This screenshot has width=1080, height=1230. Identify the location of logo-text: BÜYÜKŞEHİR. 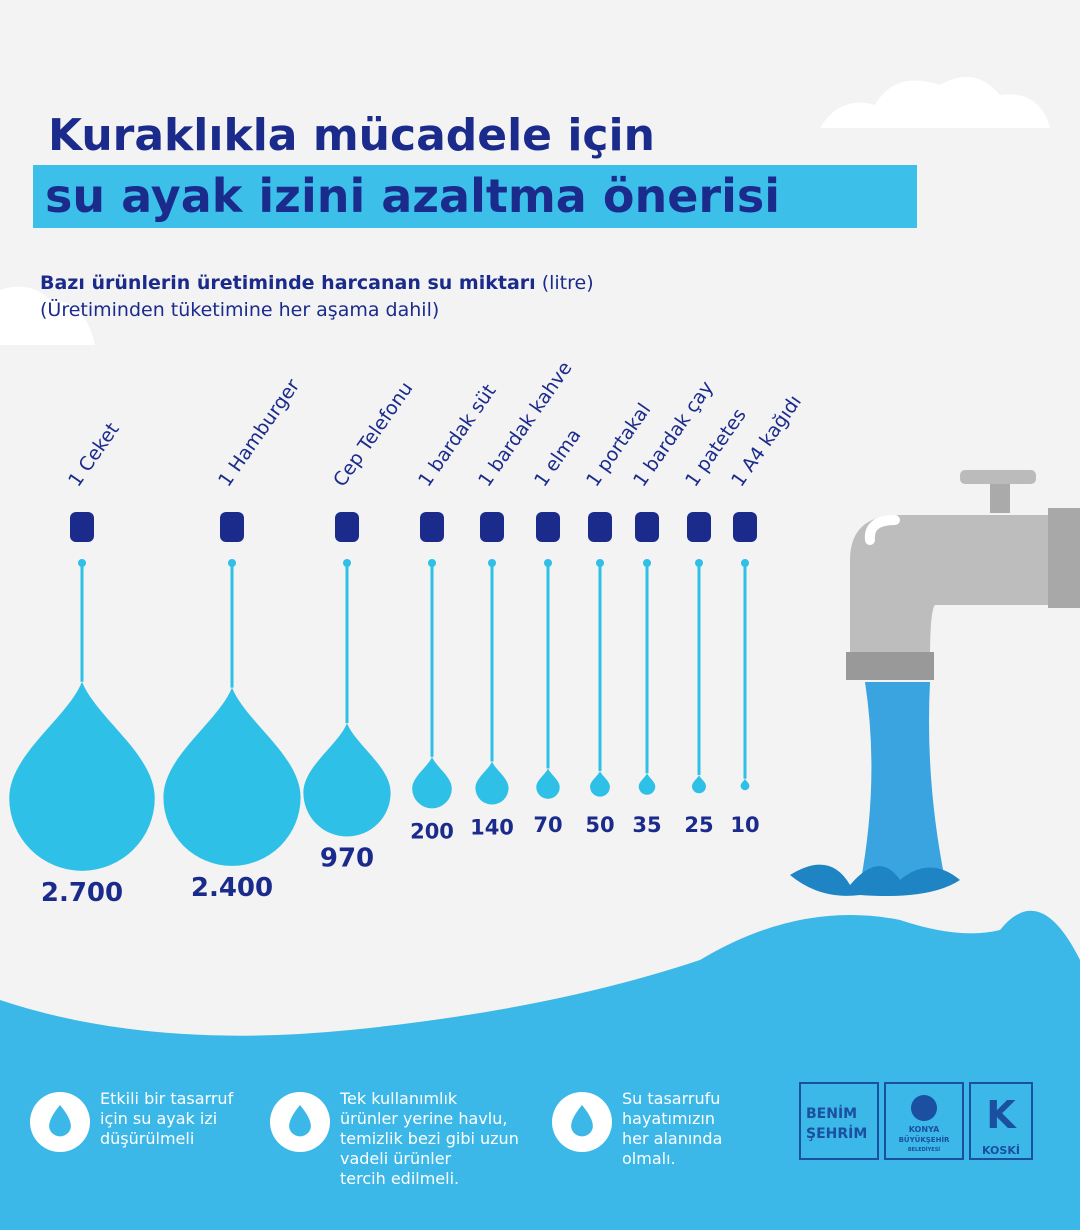
(924, 1139).